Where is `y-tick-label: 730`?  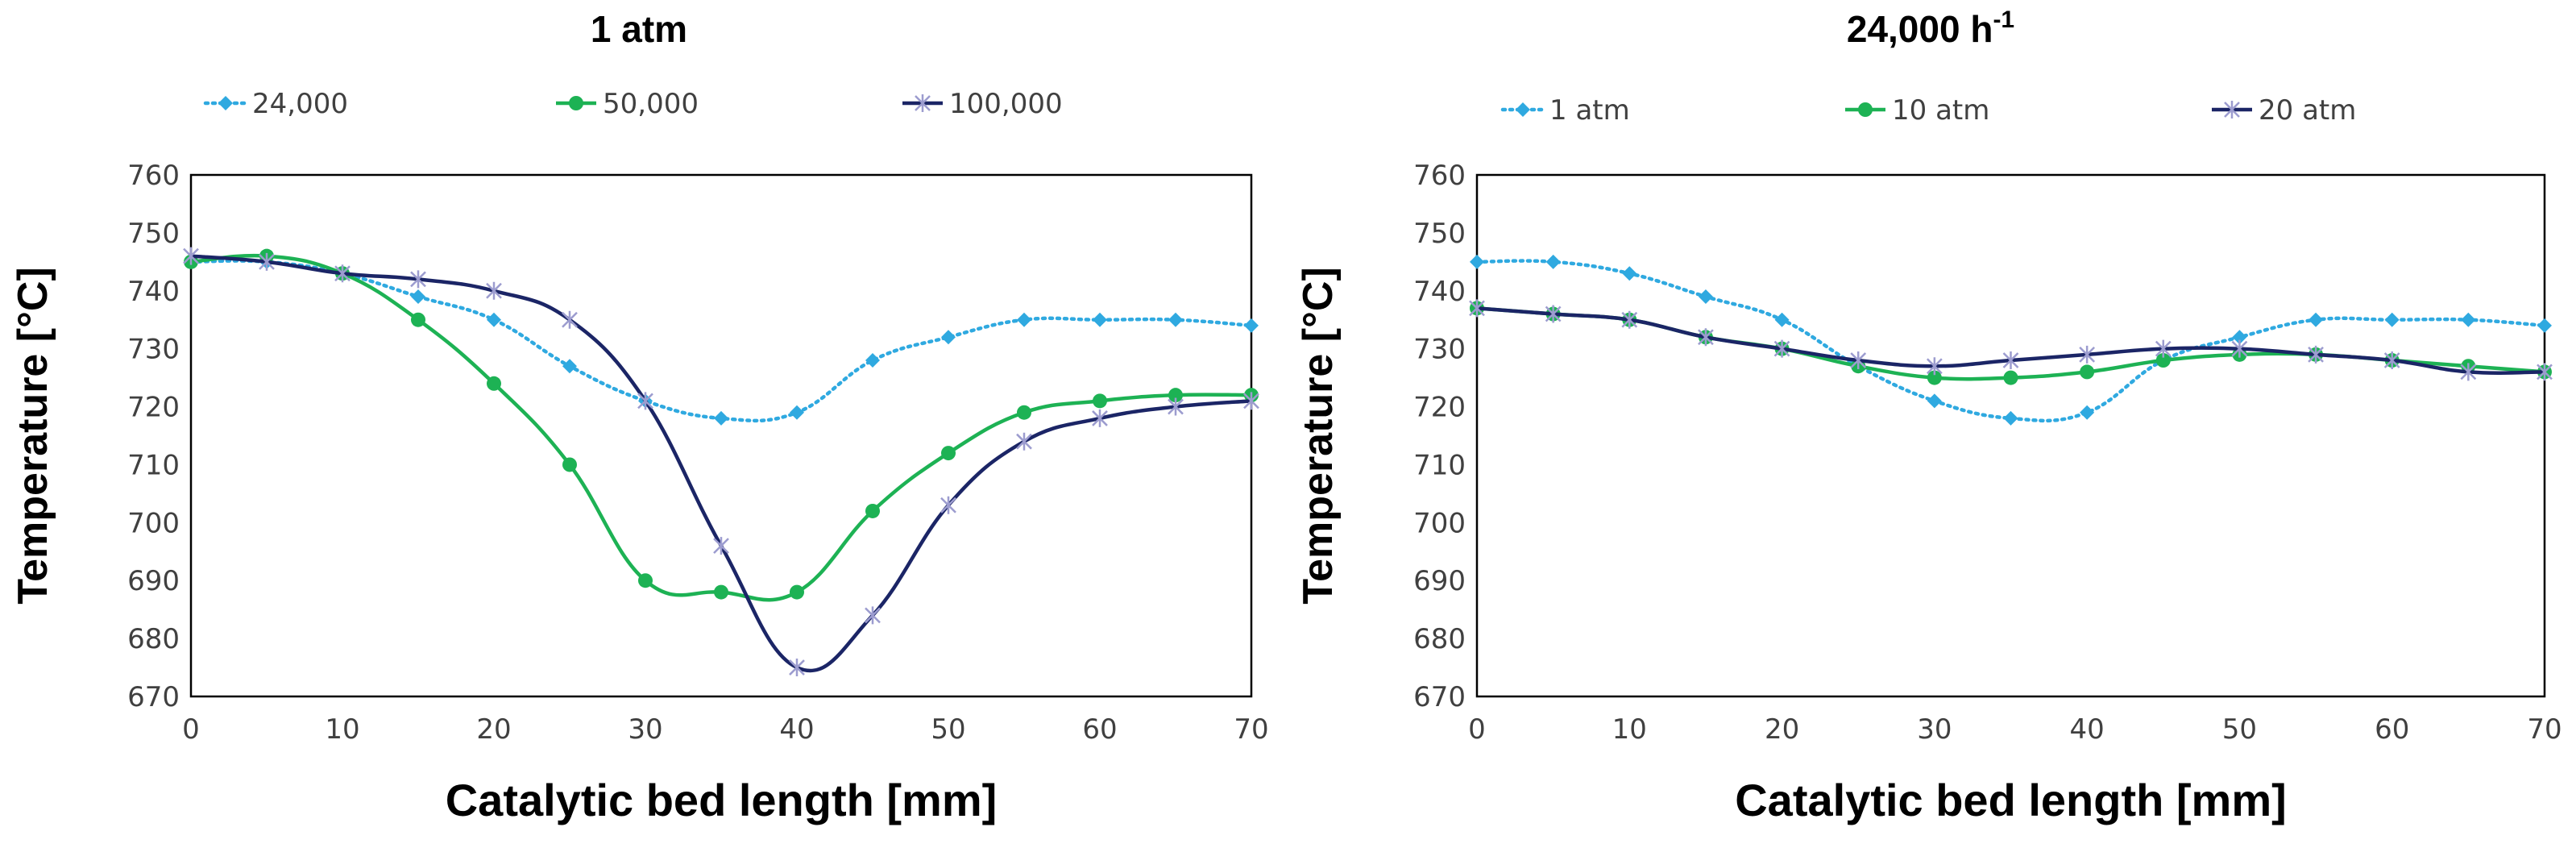
y-tick-label: 730 is located at coordinates (1439, 350).